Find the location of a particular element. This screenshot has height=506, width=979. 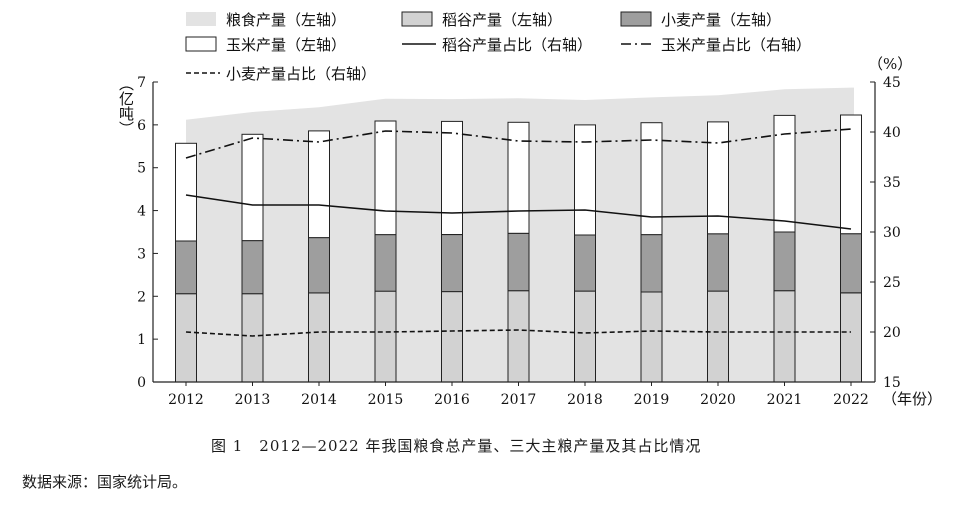

bar-corn-2013 is located at coordinates (252, 187).